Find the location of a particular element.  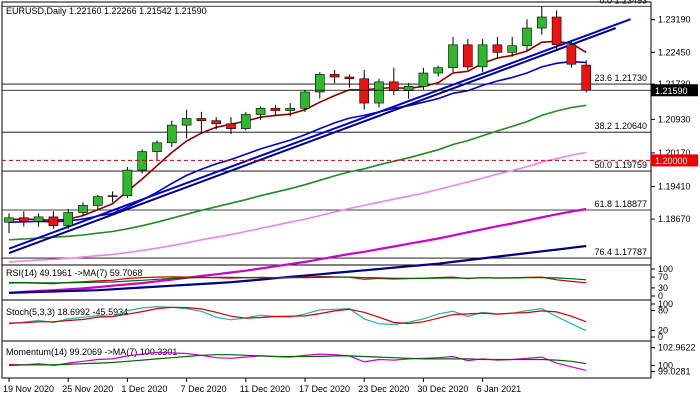

time-tick-label: 1 Dec 2020 is located at coordinates (144, 389).